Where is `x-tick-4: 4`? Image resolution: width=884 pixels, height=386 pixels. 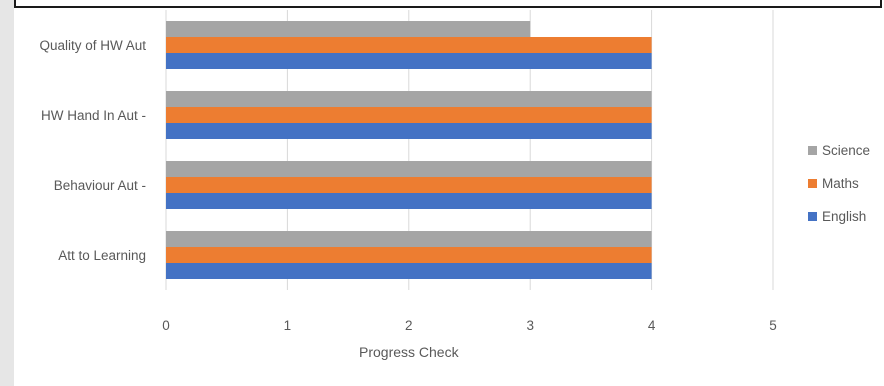
x-tick-4: 4 is located at coordinates (652, 325).